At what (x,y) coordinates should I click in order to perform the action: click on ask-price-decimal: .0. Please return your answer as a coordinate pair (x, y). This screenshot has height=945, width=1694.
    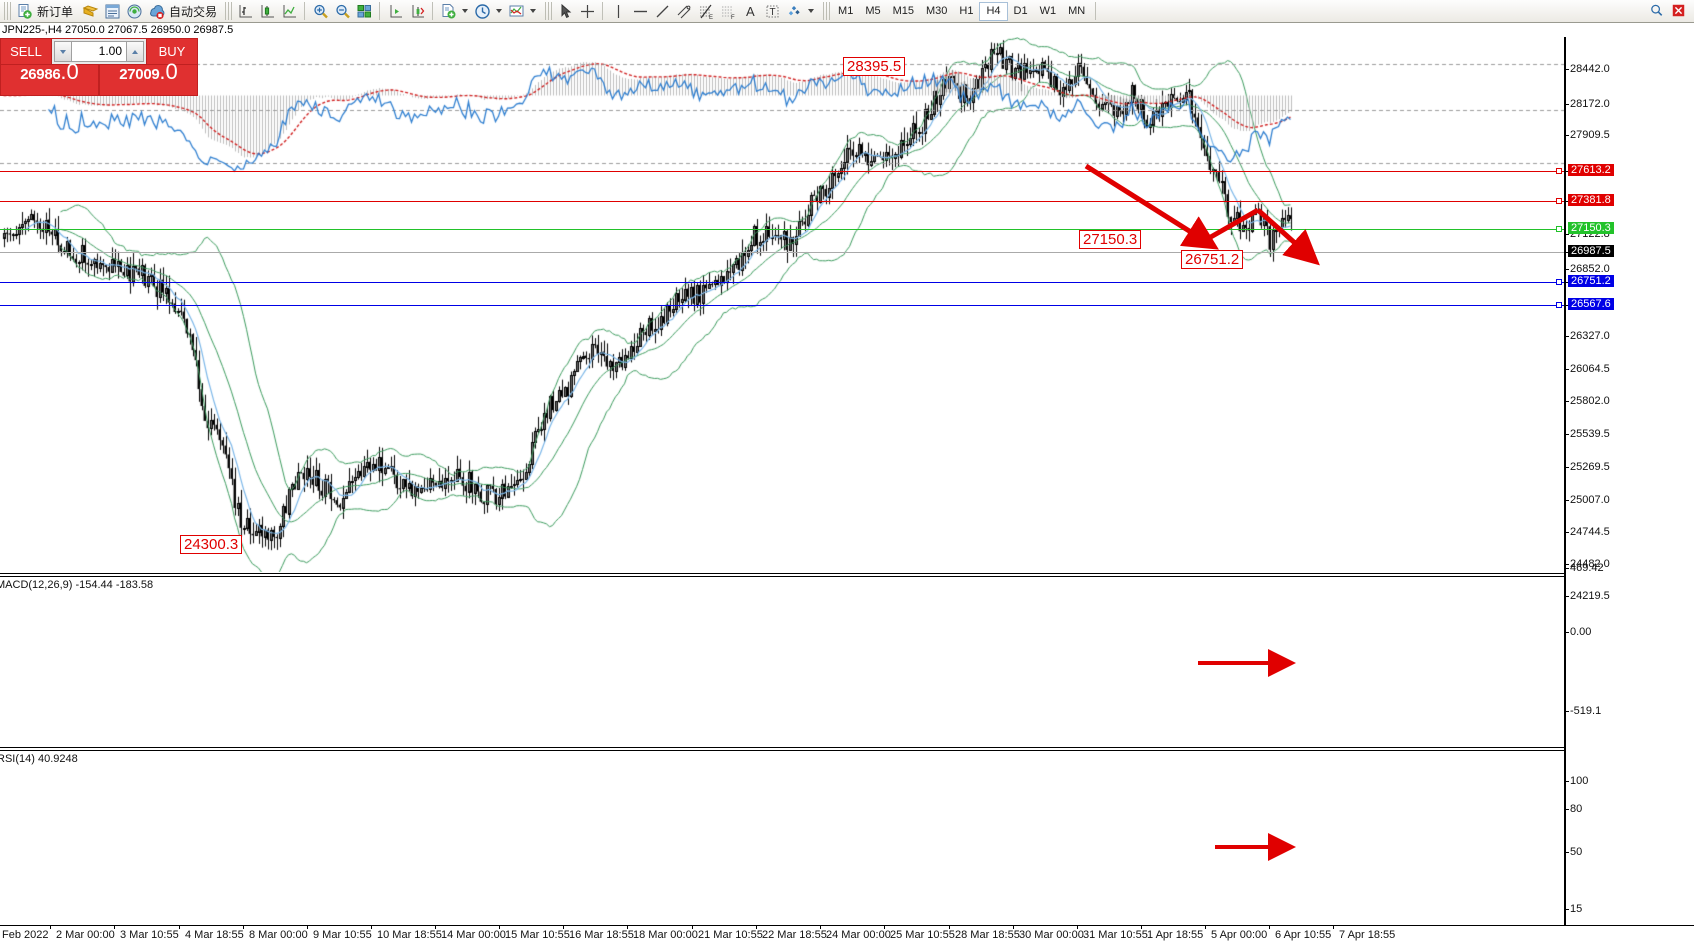
    Looking at the image, I should click on (168, 71).